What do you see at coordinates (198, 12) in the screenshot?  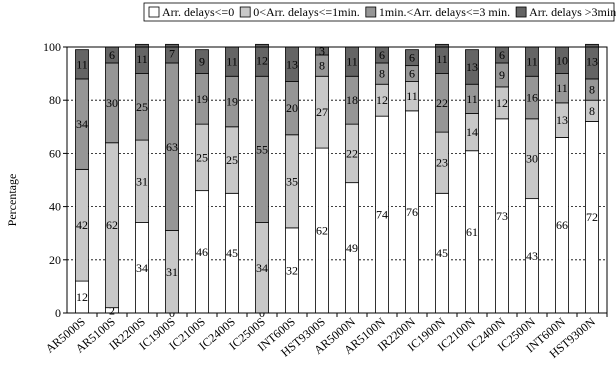 I see `legend-label: Arr. delays<=0` at bounding box center [198, 12].